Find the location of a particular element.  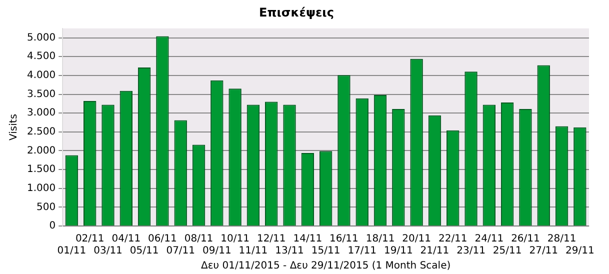

y-tick-label: 1.500 is located at coordinates (41, 170).